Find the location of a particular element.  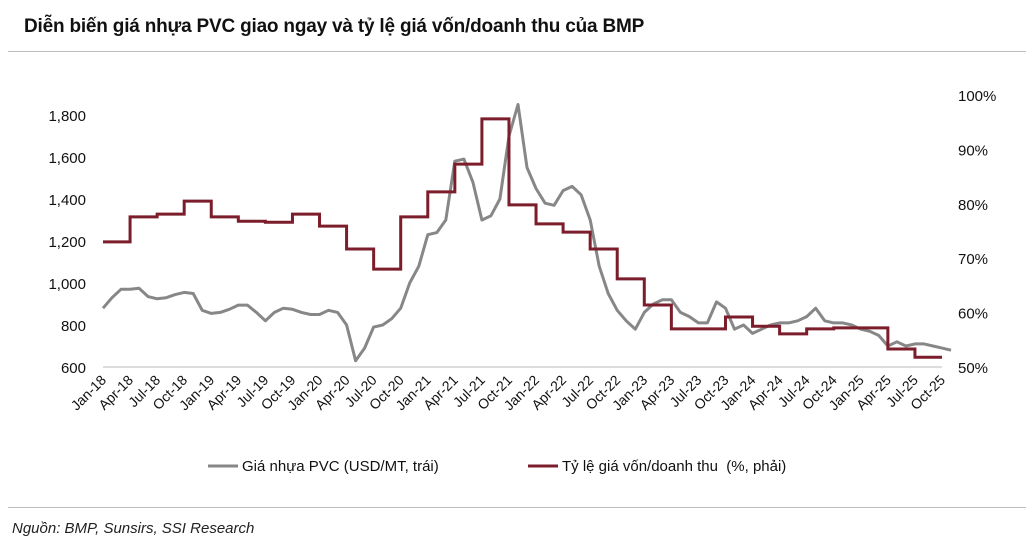

y-left-tick-label: 1,000 is located at coordinates (67, 284).